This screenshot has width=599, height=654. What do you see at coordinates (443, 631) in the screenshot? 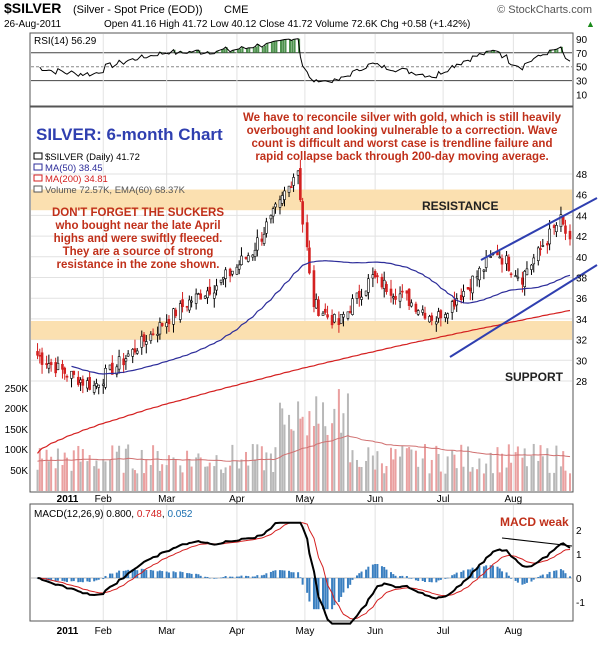
I see `month-label: Jul` at bounding box center [443, 631].